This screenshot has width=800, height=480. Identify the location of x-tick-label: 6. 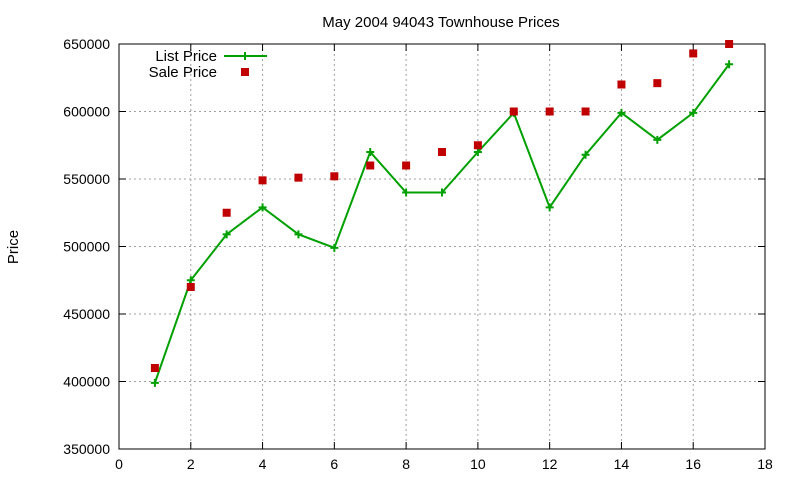
(334, 464).